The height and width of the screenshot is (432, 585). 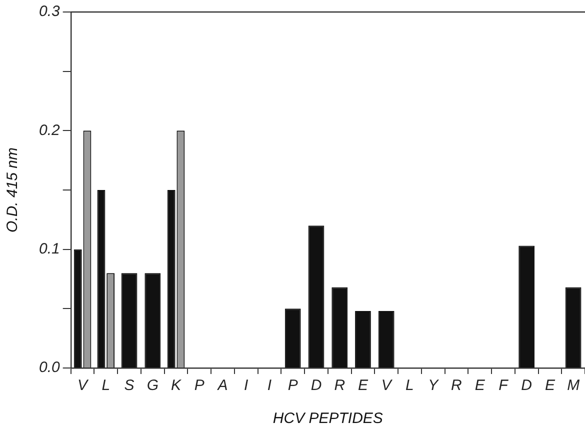 I want to click on y-tick-label: 0.1, so click(x=49, y=249).